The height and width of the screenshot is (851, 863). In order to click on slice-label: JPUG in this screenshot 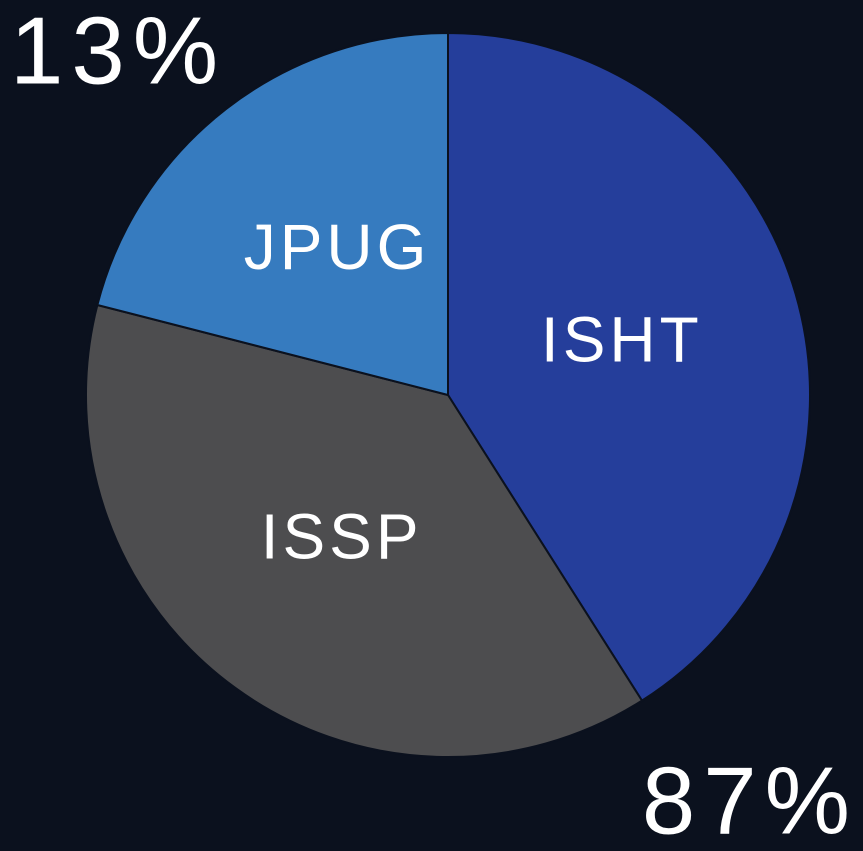, I will do `click(337, 247)`.